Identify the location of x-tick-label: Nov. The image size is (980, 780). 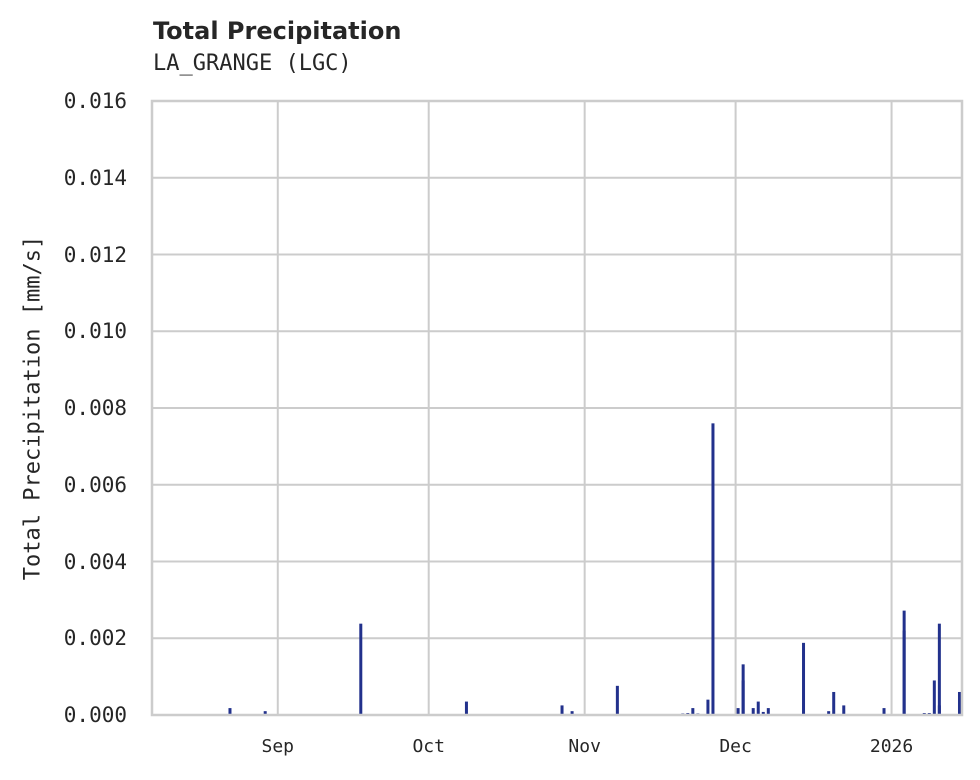
(584, 746).